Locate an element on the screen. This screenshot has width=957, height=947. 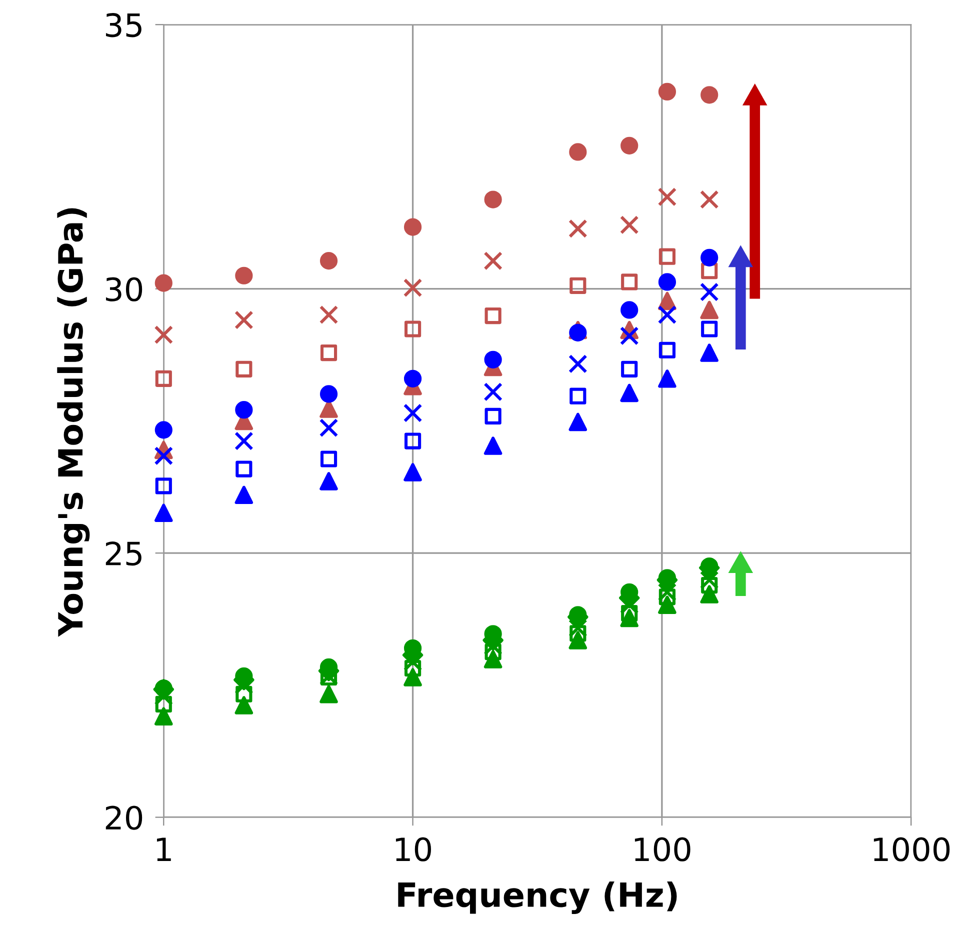
x-tick-label: 1000 is located at coordinates (912, 849).